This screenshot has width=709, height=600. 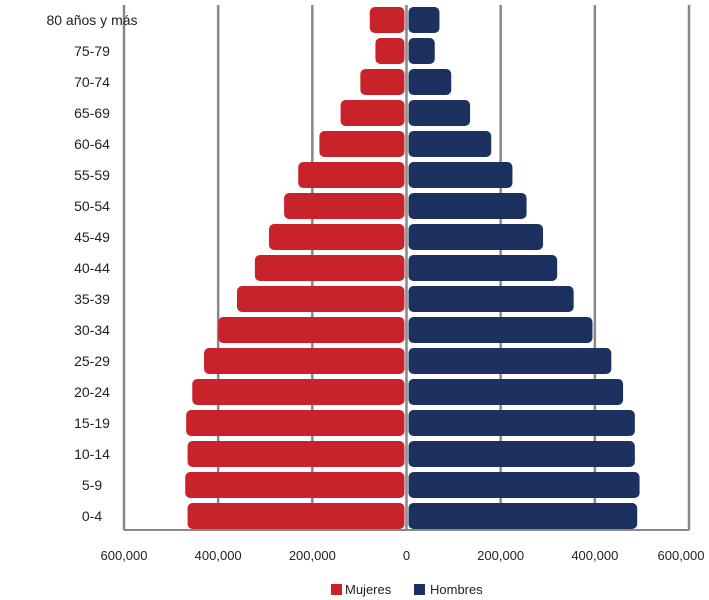 What do you see at coordinates (92, 51) in the screenshot?
I see `category-label: 75-79` at bounding box center [92, 51].